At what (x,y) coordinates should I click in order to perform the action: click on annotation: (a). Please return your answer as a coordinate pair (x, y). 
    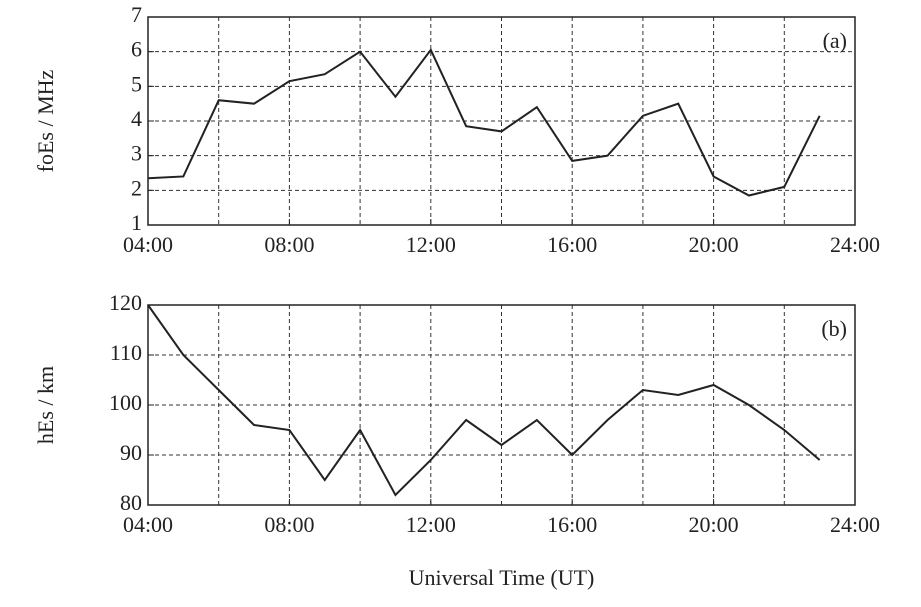
    Looking at the image, I should click on (835, 40).